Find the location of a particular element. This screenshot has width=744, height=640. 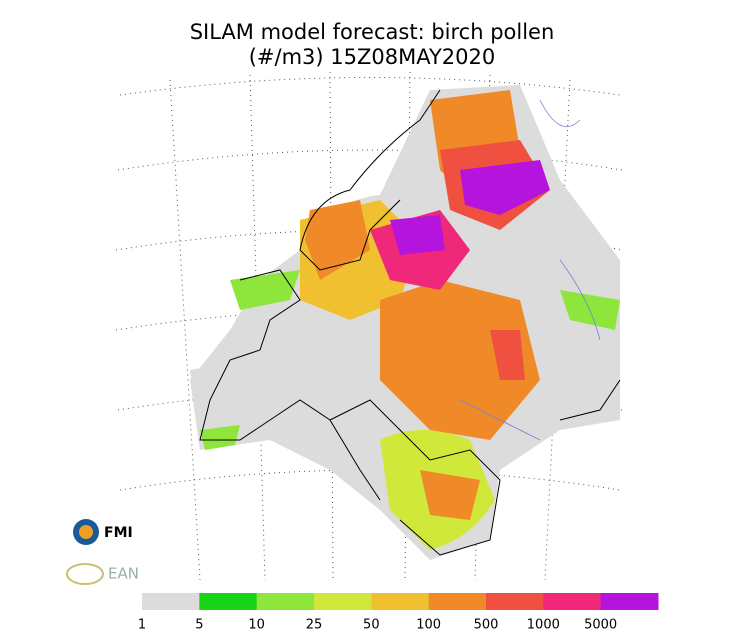

colorbar-label: 1 is located at coordinates (142, 625).